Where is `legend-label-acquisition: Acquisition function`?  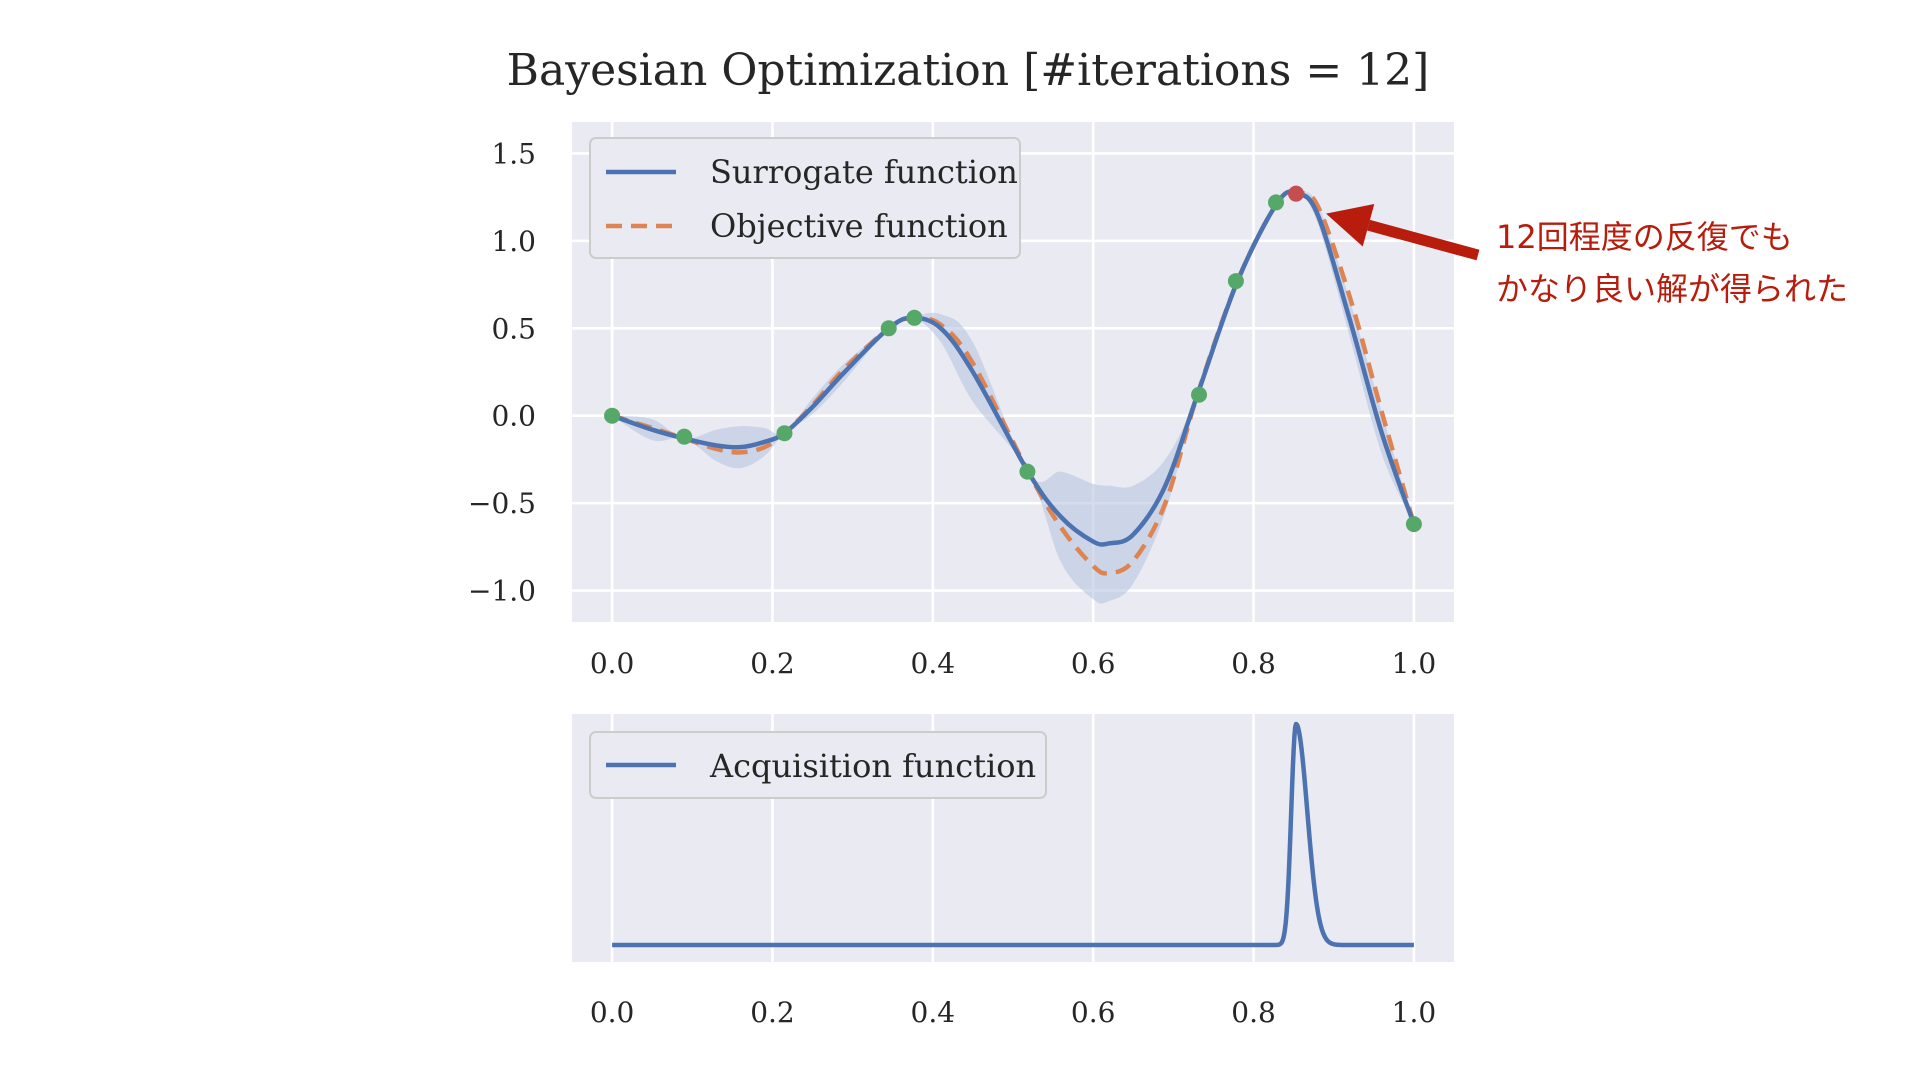 legend-label-acquisition: Acquisition function is located at coordinates (872, 766).